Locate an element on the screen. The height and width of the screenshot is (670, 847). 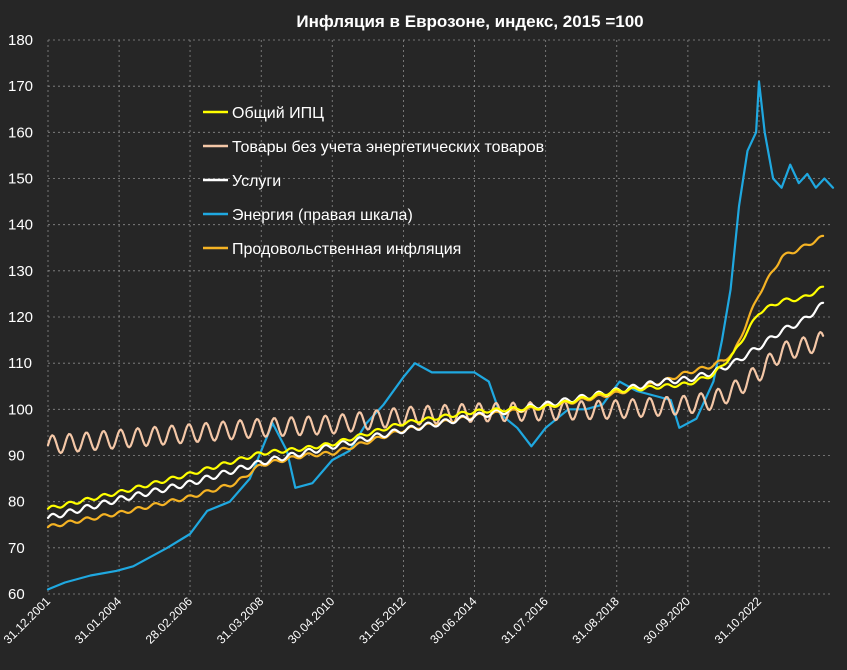
legend-label: Продовольственная инфляция is located at coordinates (346, 249).